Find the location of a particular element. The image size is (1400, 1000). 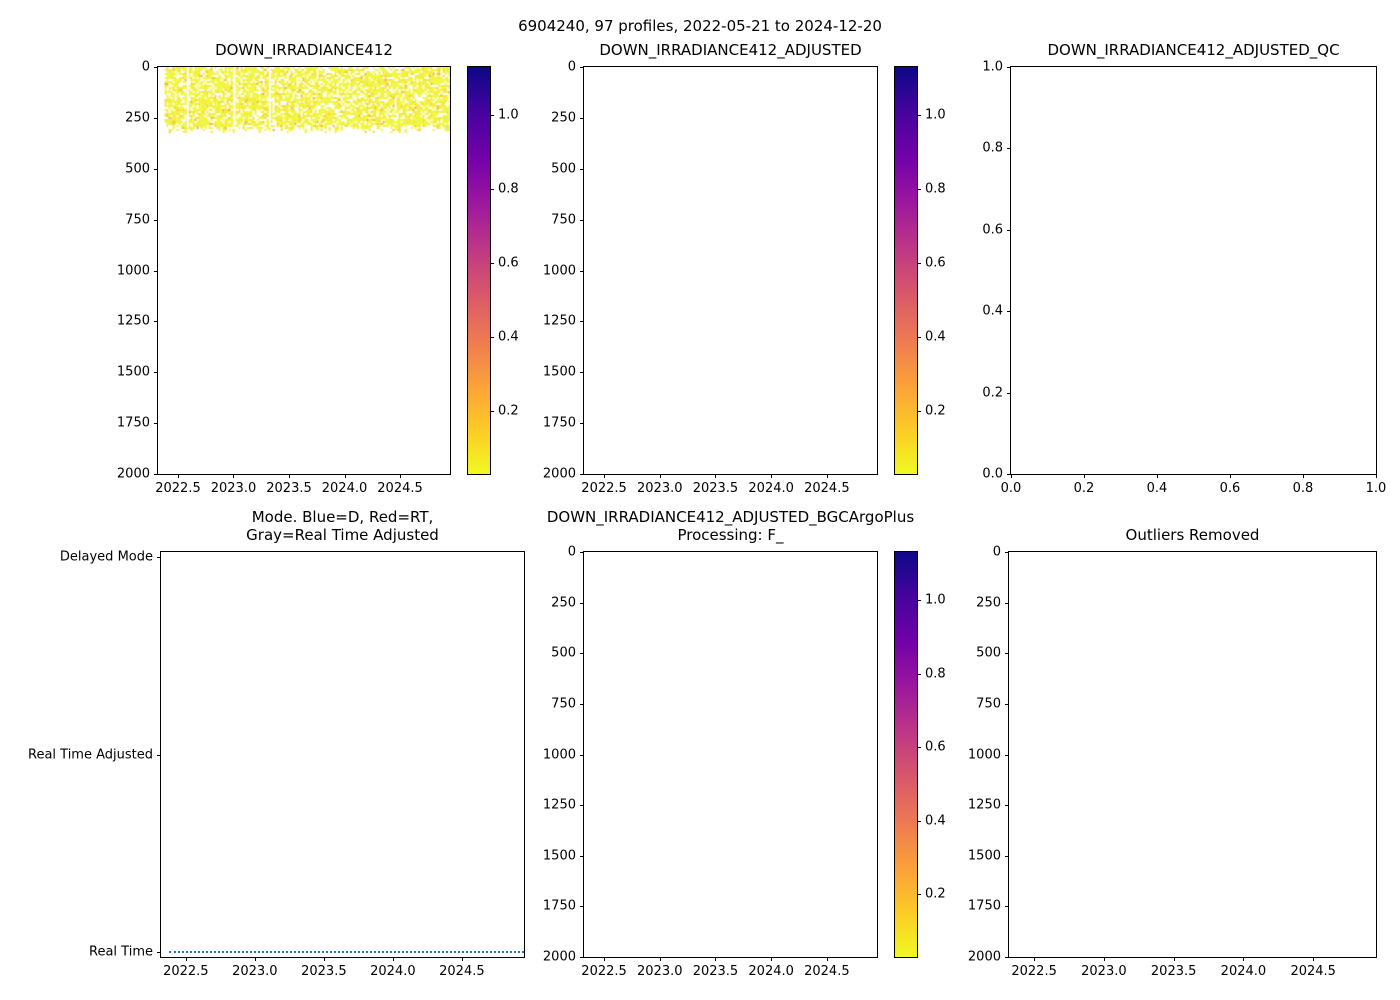

y-tick-label: 0.2 is located at coordinates (992, 393).